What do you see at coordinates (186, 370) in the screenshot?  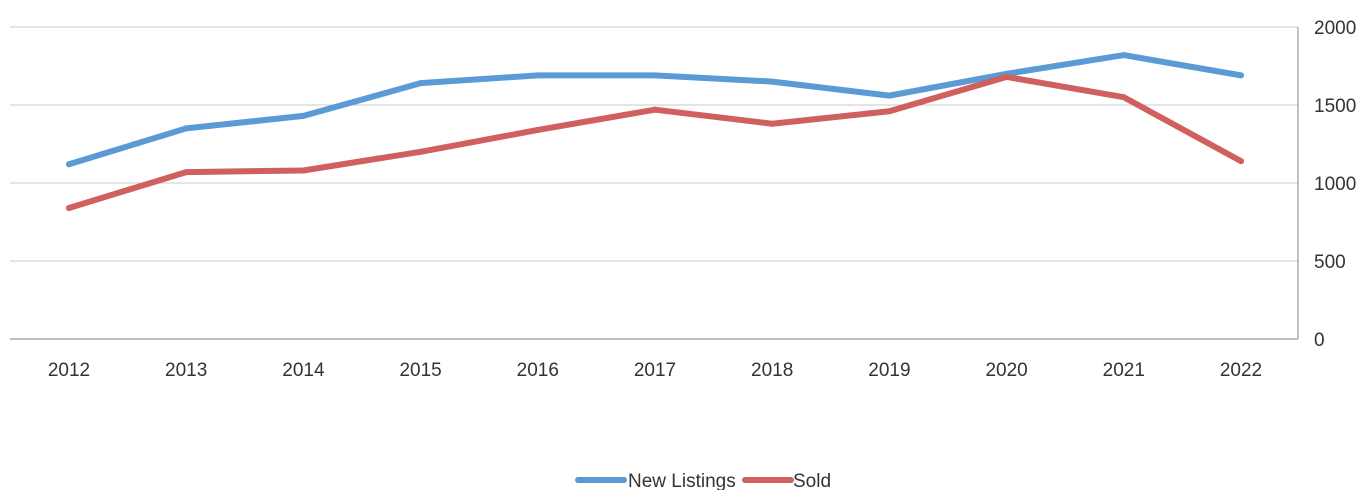 I see `x-tick-label: 2013` at bounding box center [186, 370].